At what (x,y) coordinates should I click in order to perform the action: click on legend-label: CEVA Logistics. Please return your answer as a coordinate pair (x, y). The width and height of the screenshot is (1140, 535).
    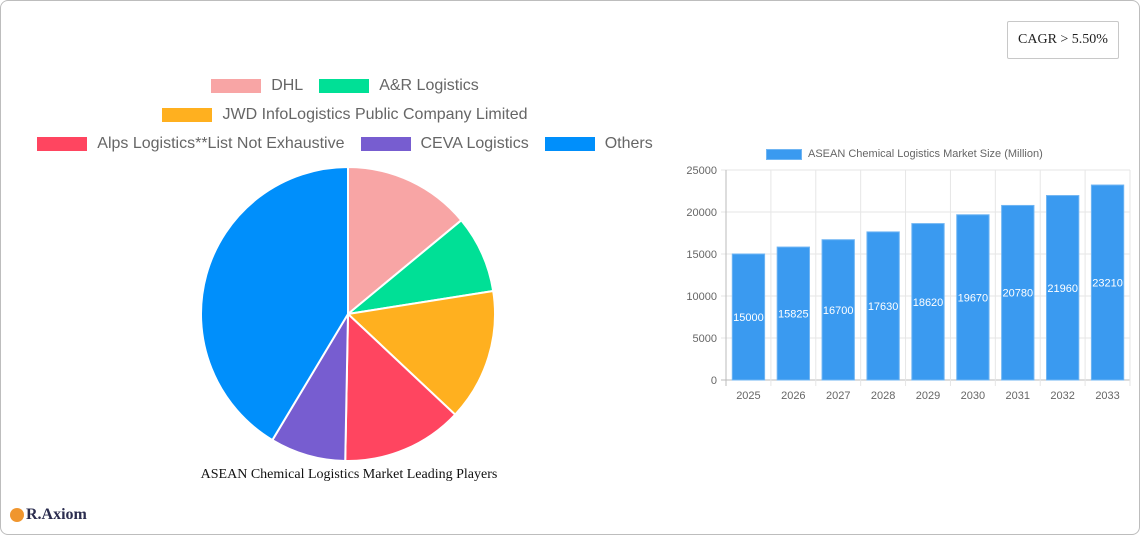
    Looking at the image, I should click on (474, 143).